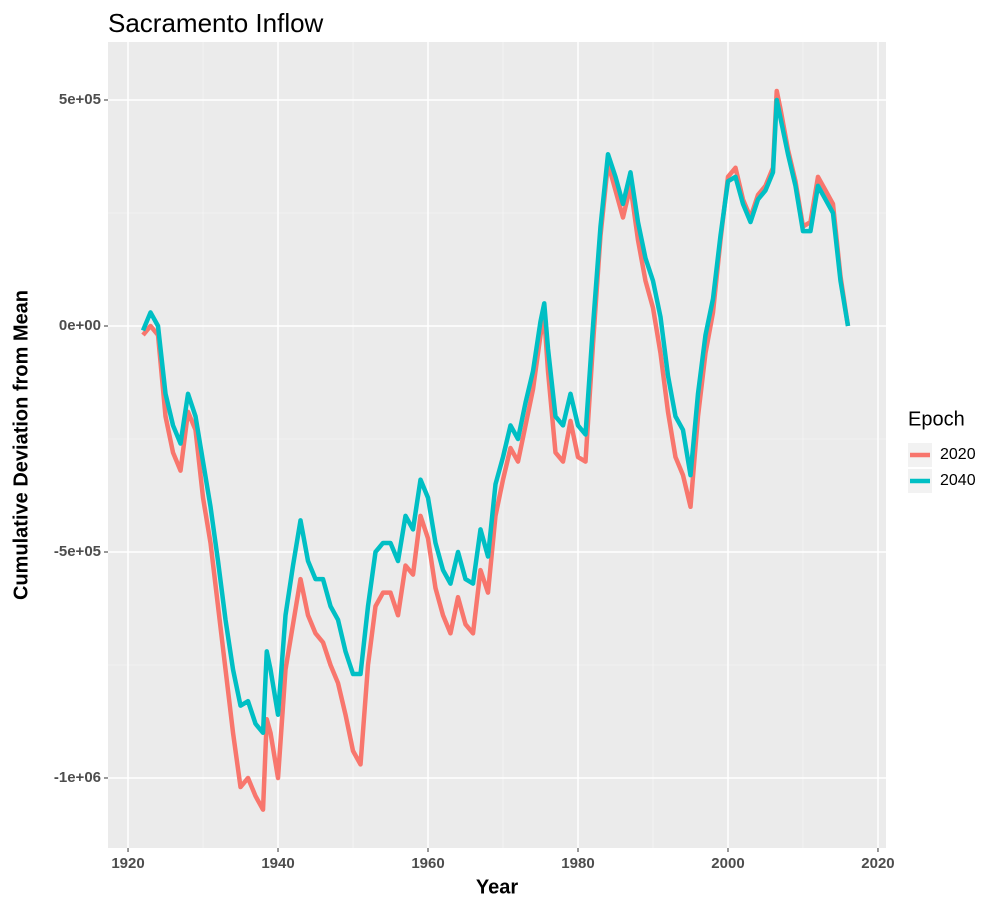 The height and width of the screenshot is (901, 991). Describe the element at coordinates (80, 325) in the screenshot. I see `y-tick-label: 0e+00` at that location.